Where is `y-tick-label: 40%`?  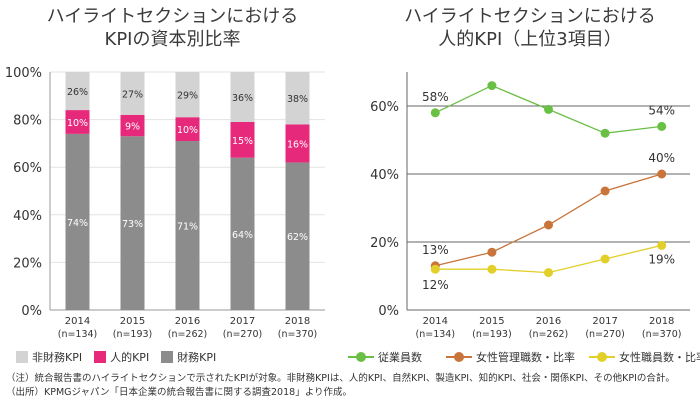 y-tick-label: 40% is located at coordinates (27, 216).